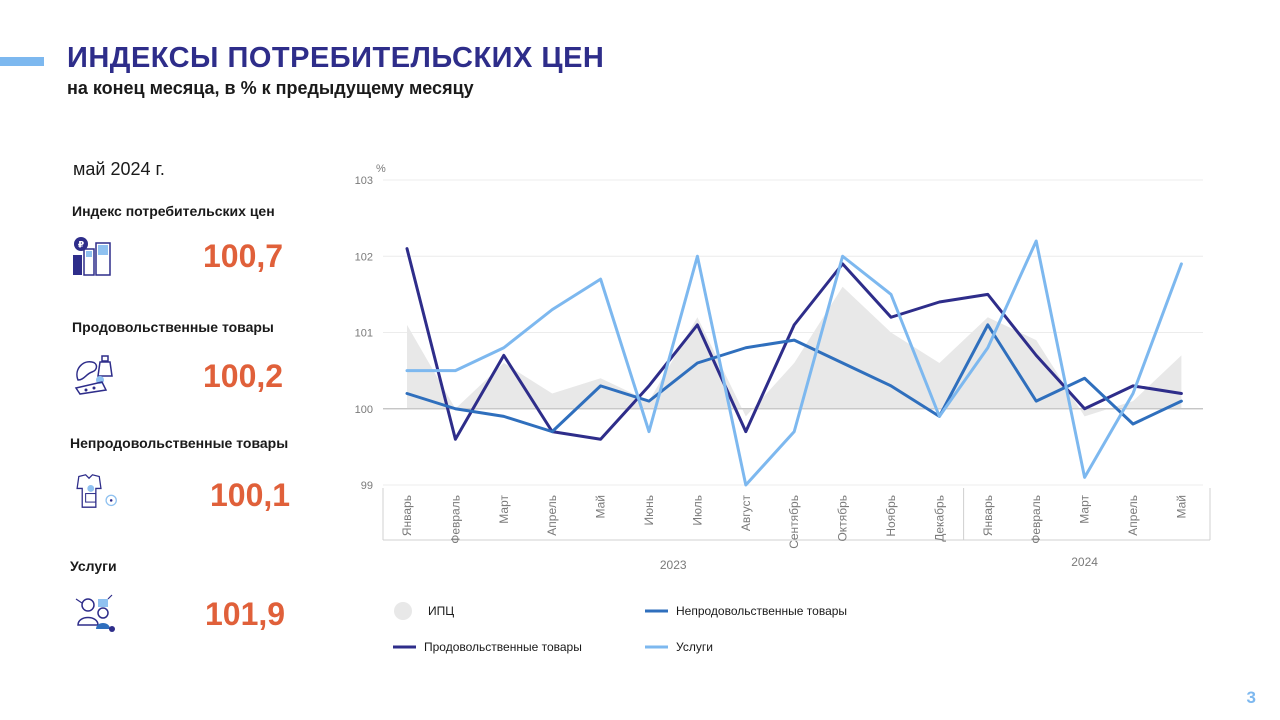  What do you see at coordinates (673, 565) in the screenshot?
I see `year-label: 2023` at bounding box center [673, 565].